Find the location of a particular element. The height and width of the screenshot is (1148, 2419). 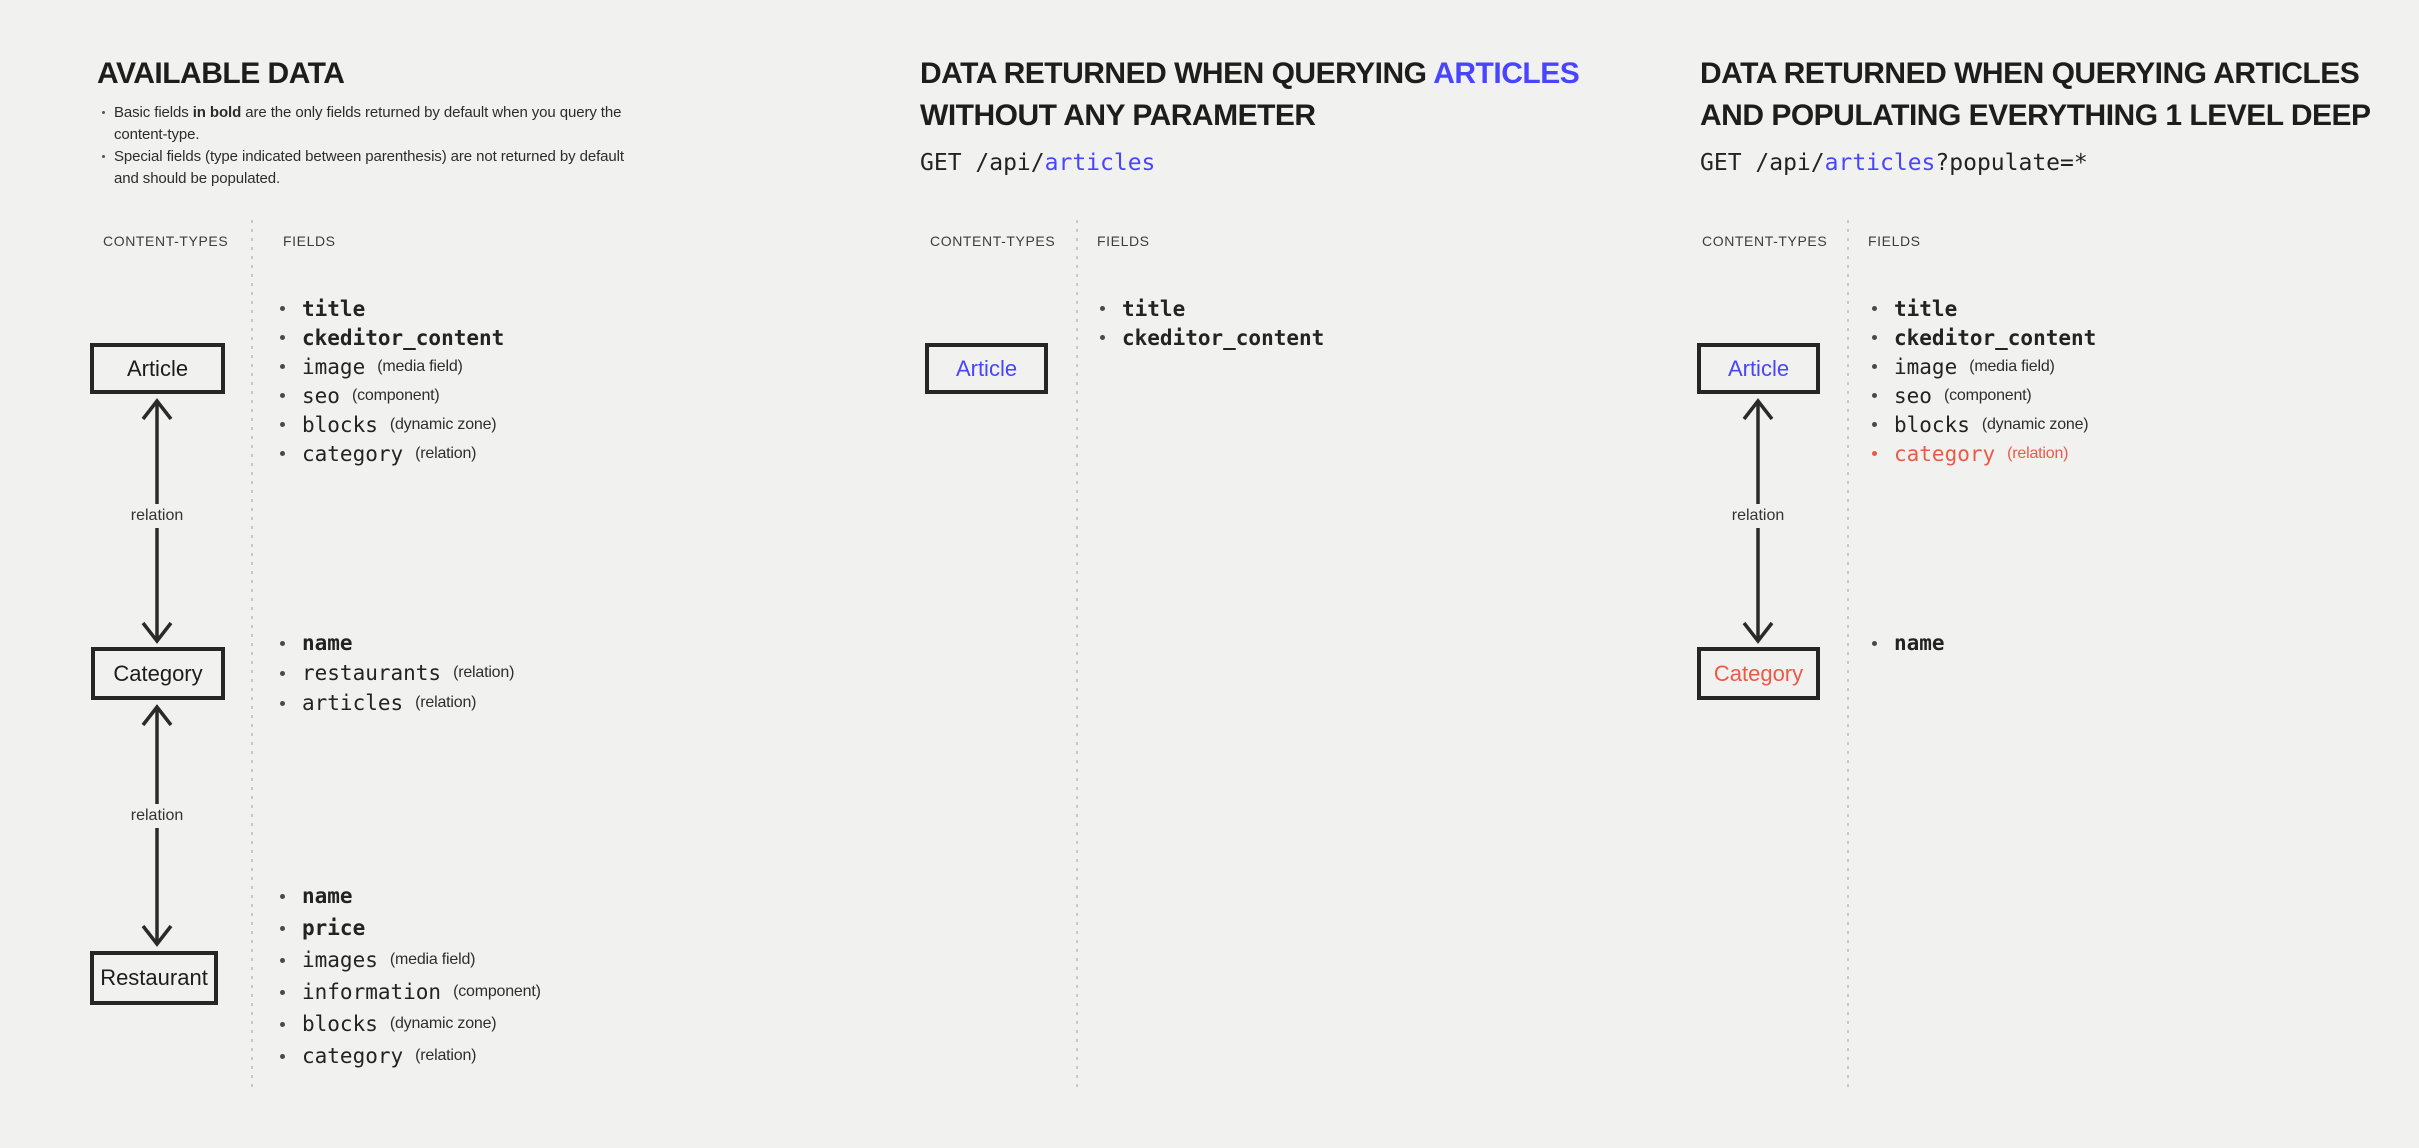

column2-request-line: GET /api/articles is located at coordinates (1037, 163).